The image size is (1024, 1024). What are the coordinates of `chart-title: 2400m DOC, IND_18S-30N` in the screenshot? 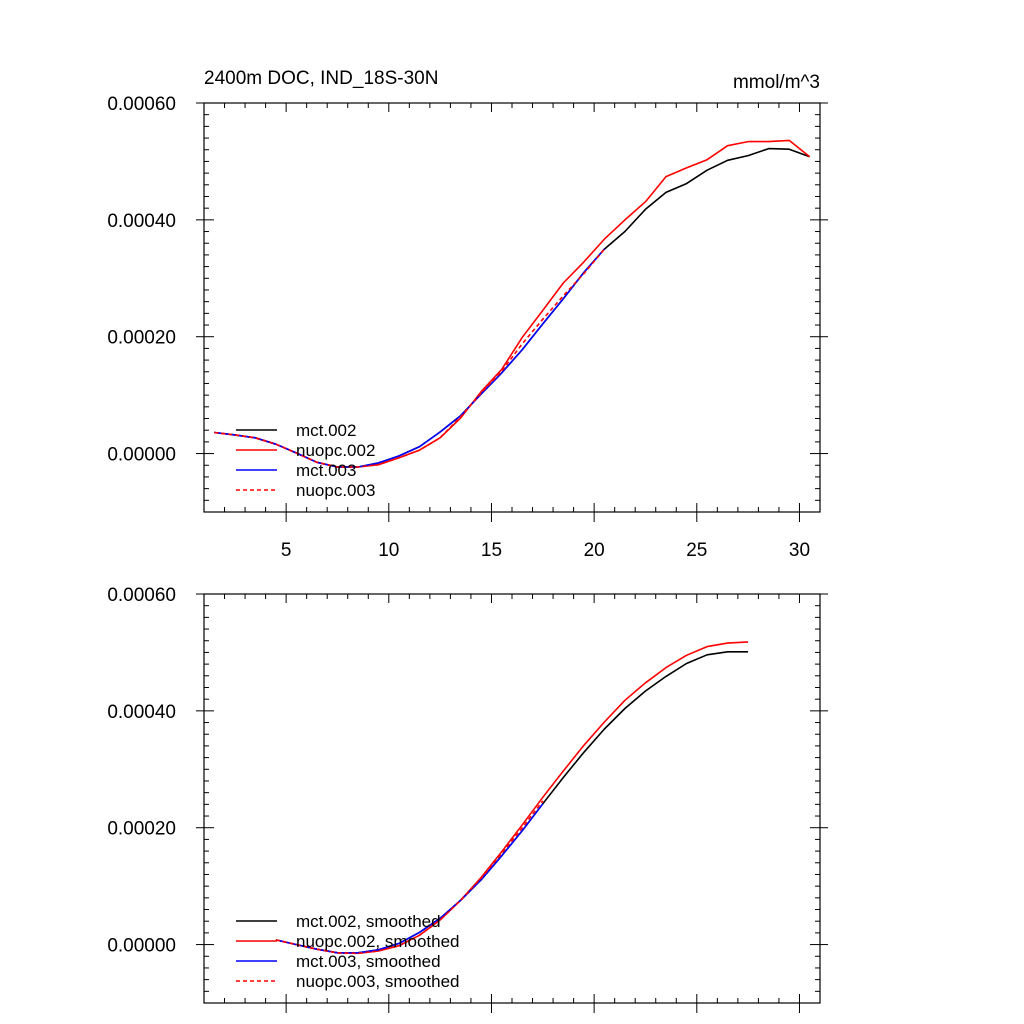 It's located at (321, 78).